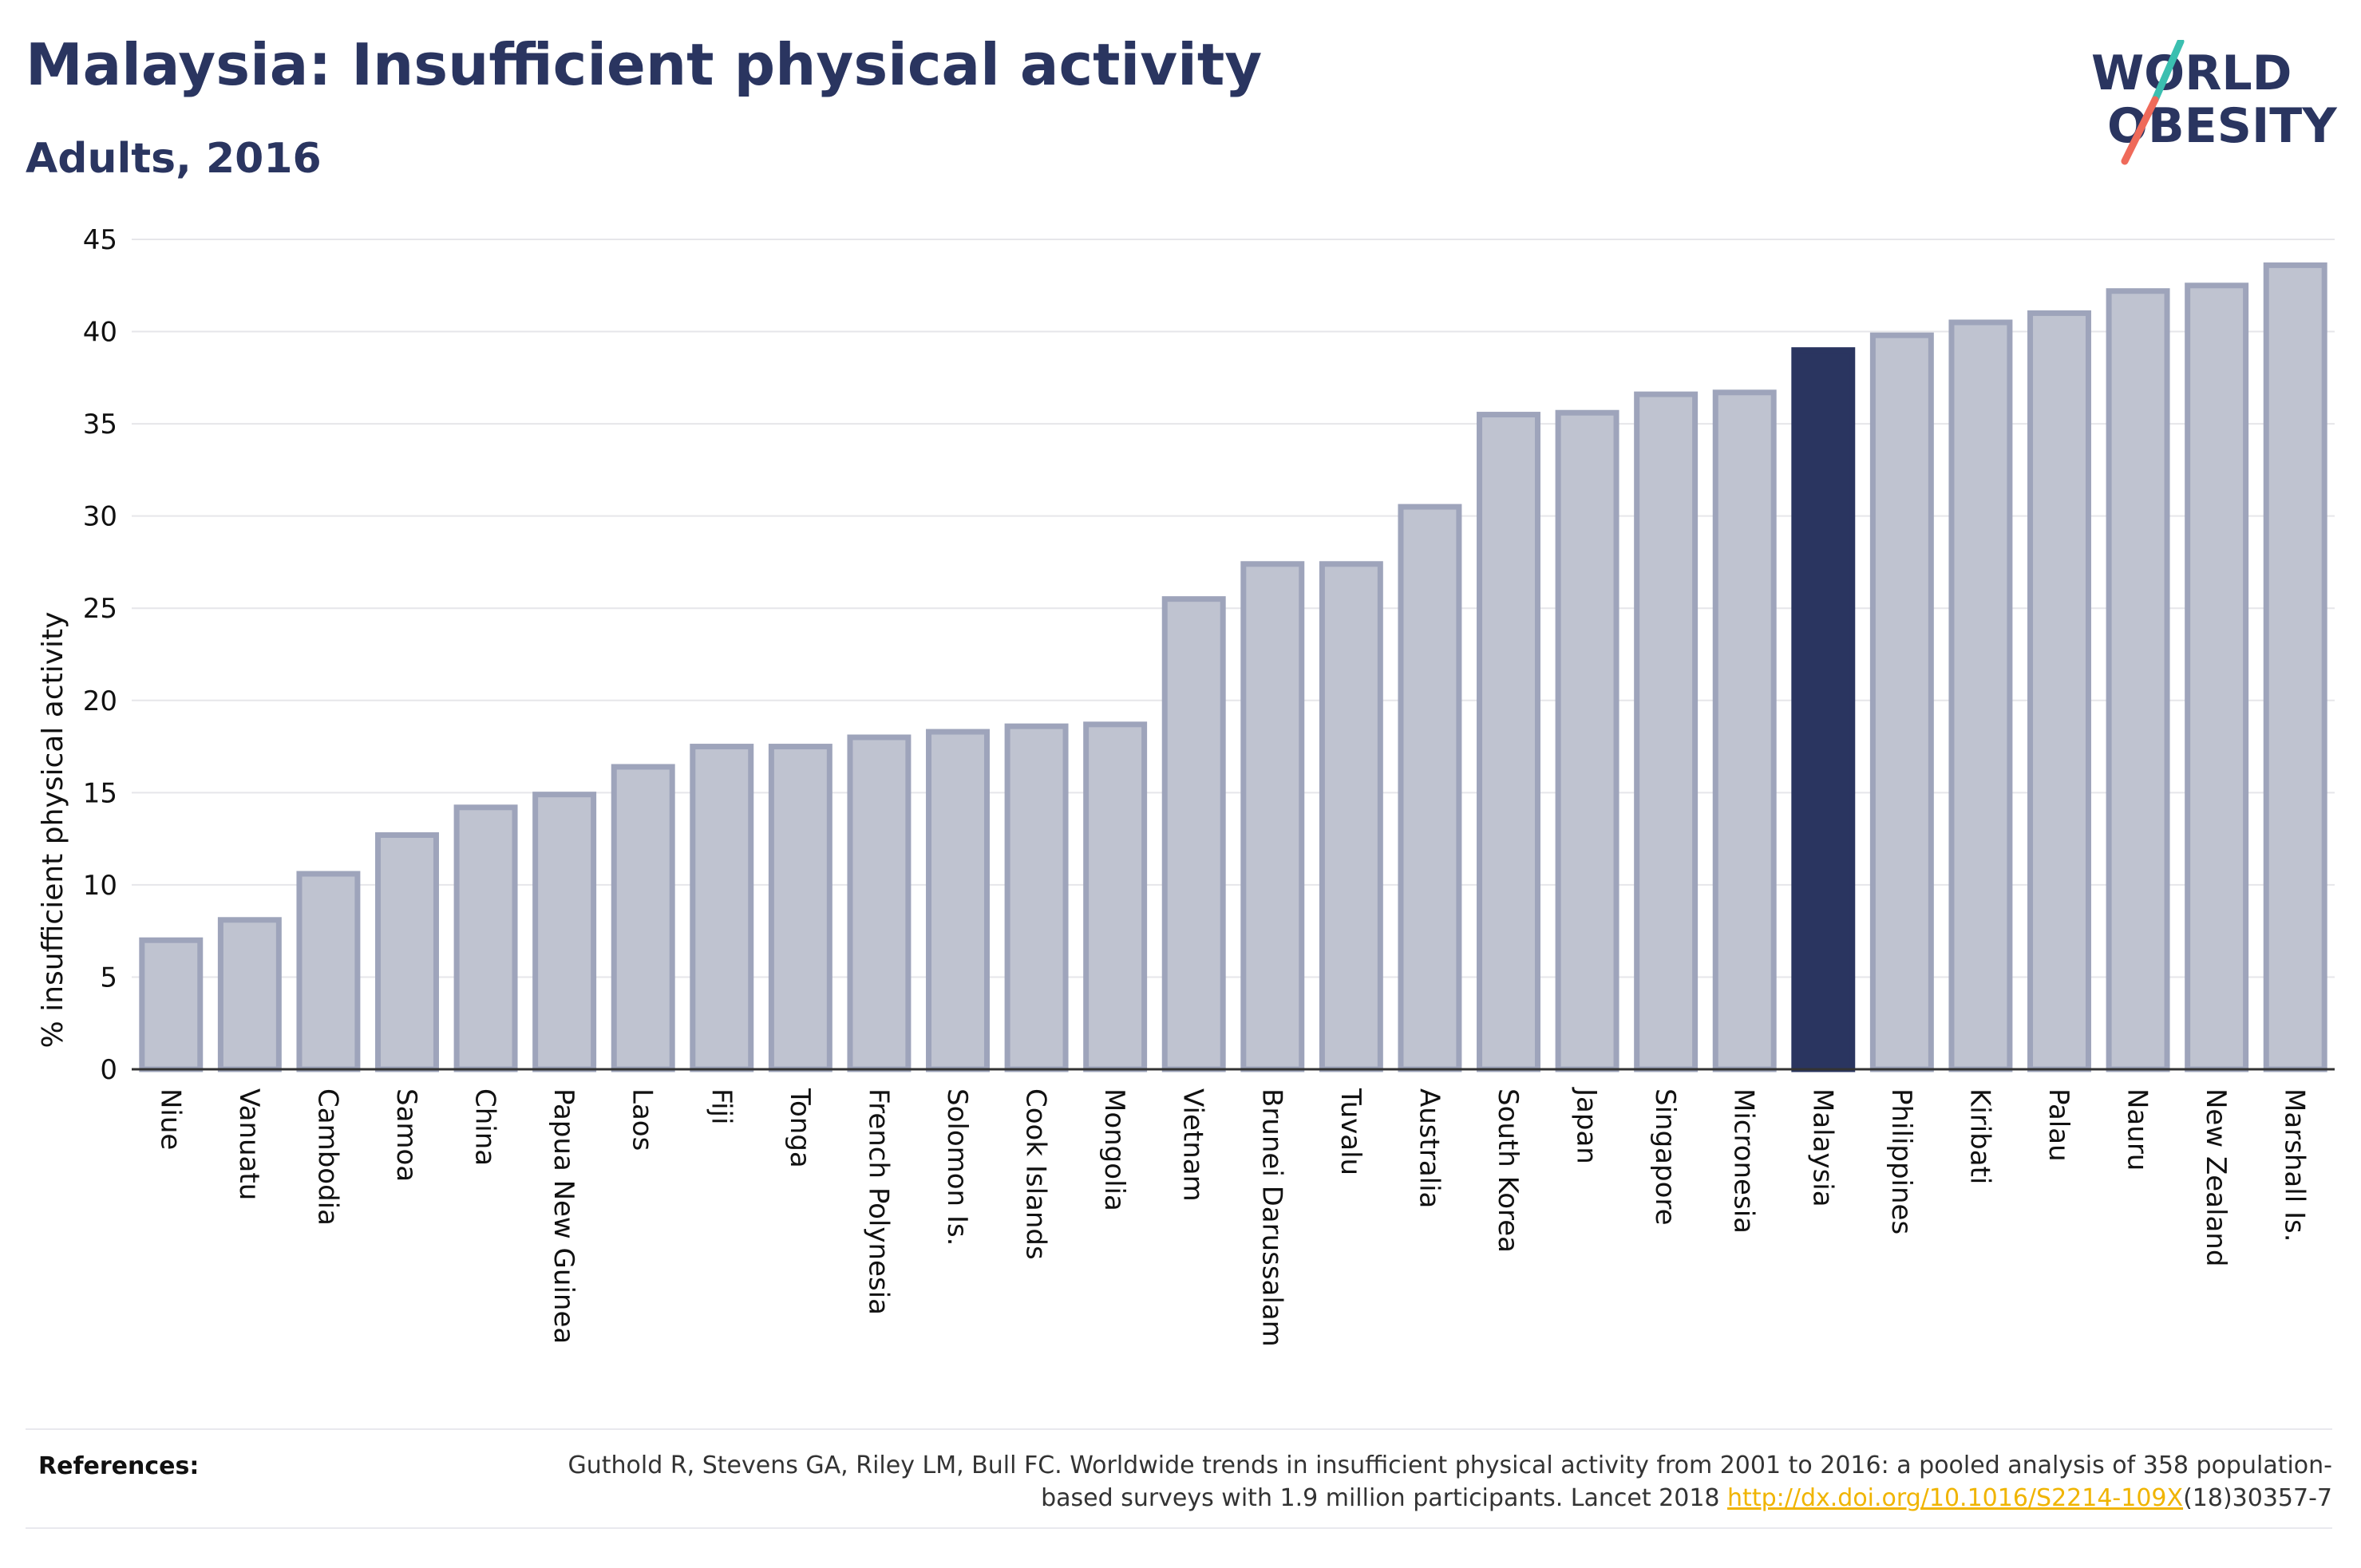 Image resolution: width=2361 pixels, height=1568 pixels. What do you see at coordinates (53, 830) in the screenshot?
I see `y-axis-label: % insufficient physical activity` at bounding box center [53, 830].